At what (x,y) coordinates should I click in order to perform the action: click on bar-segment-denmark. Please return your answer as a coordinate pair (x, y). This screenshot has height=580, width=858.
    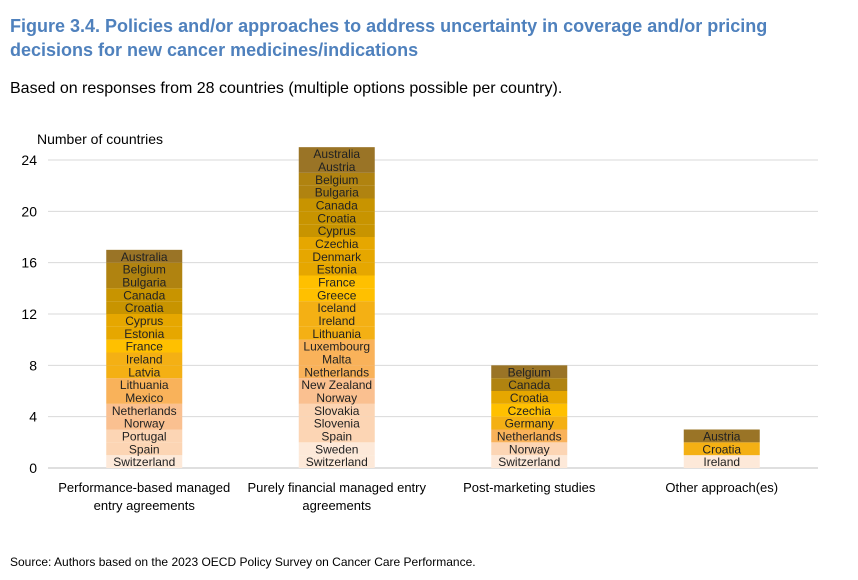
    Looking at the image, I should click on (336, 256).